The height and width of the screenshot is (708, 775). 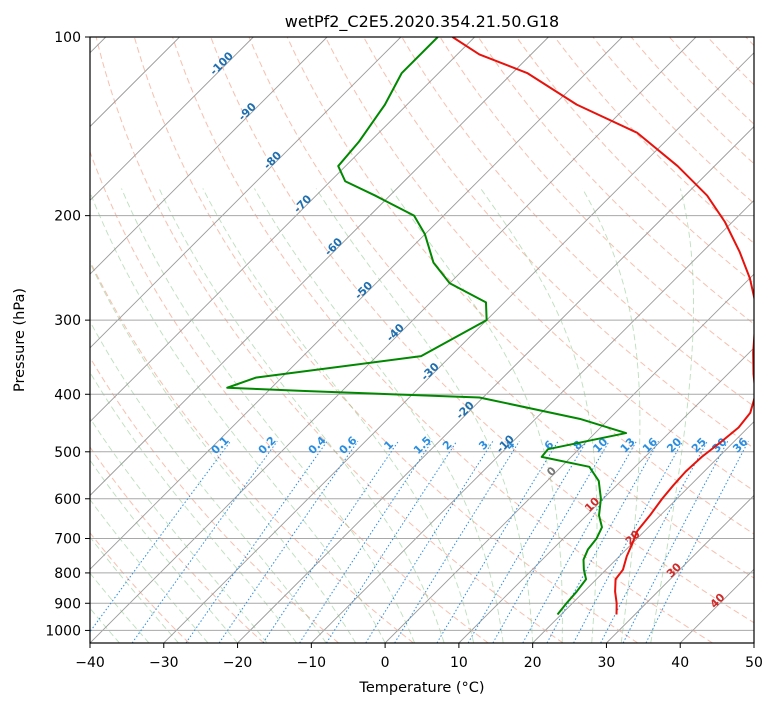 What do you see at coordinates (577, 445) in the screenshot?
I see `mixing-ratio-label: 8` at bounding box center [577, 445].